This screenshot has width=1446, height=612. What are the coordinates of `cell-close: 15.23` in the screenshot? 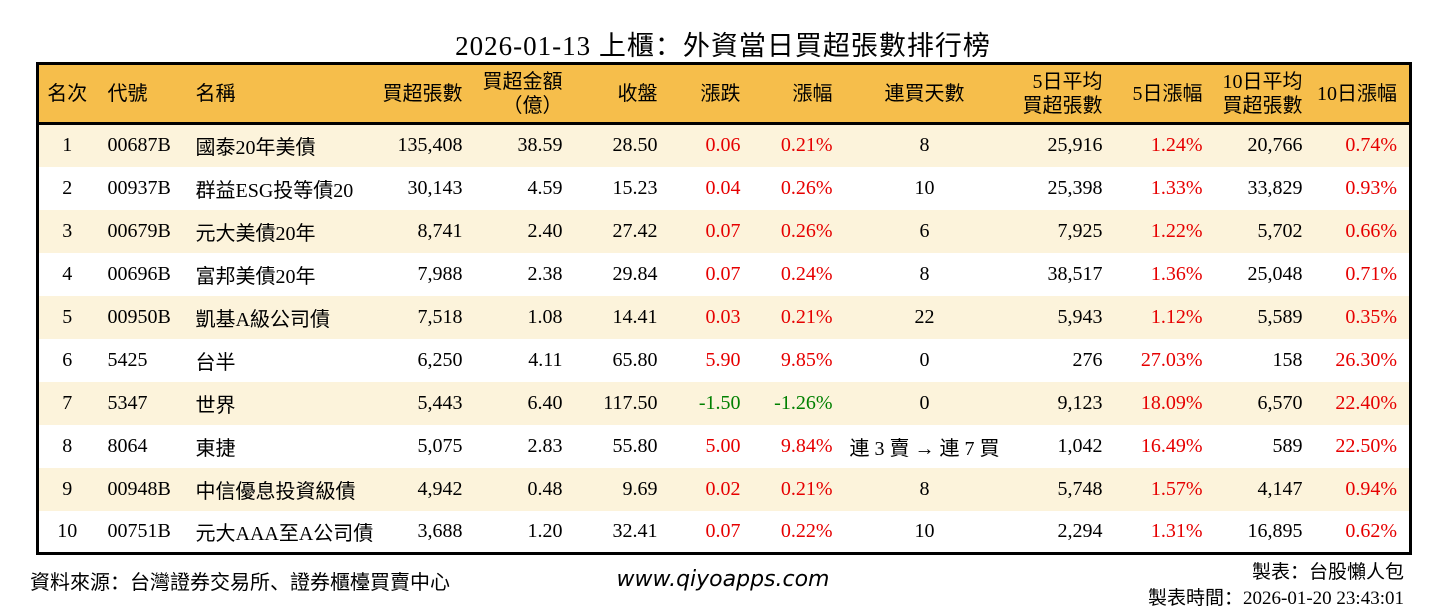 It's located at (635, 187).